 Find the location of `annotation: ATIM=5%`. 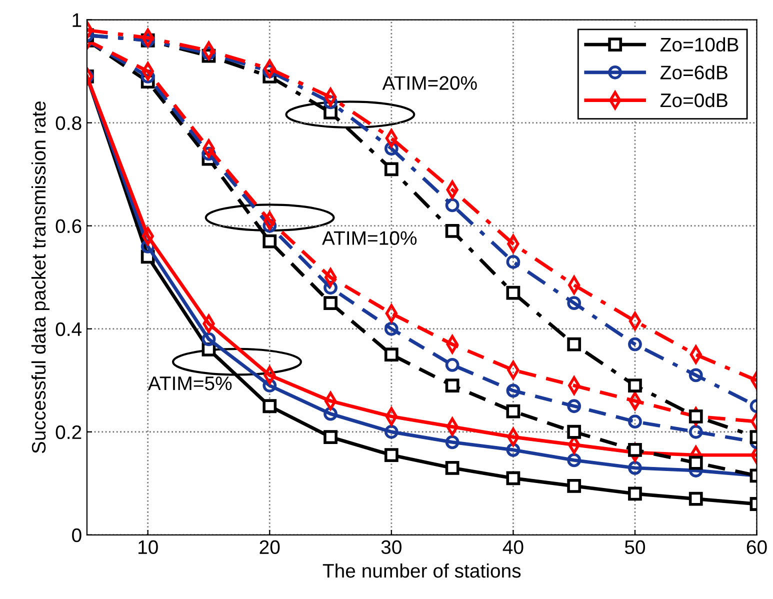

annotation: ATIM=5% is located at coordinates (190, 383).